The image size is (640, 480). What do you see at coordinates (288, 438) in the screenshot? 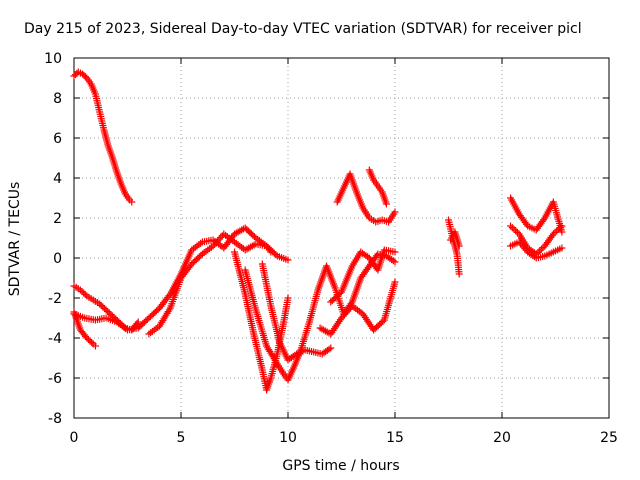
I see `x-tick-label: 10` at bounding box center [288, 438].